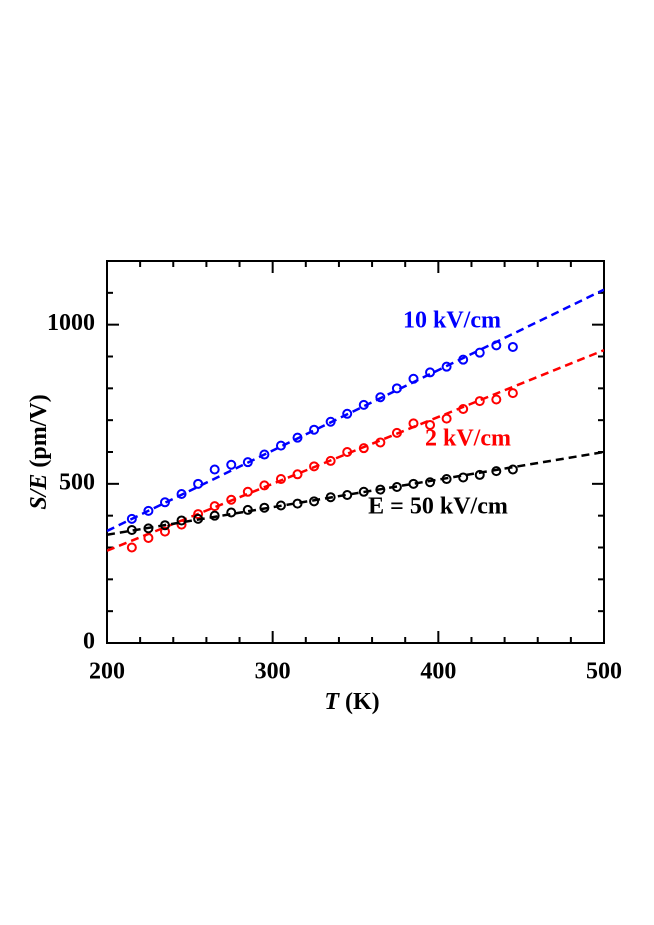 The image size is (654, 925). I want to click on x-axis-label: T (K), so click(351, 702).